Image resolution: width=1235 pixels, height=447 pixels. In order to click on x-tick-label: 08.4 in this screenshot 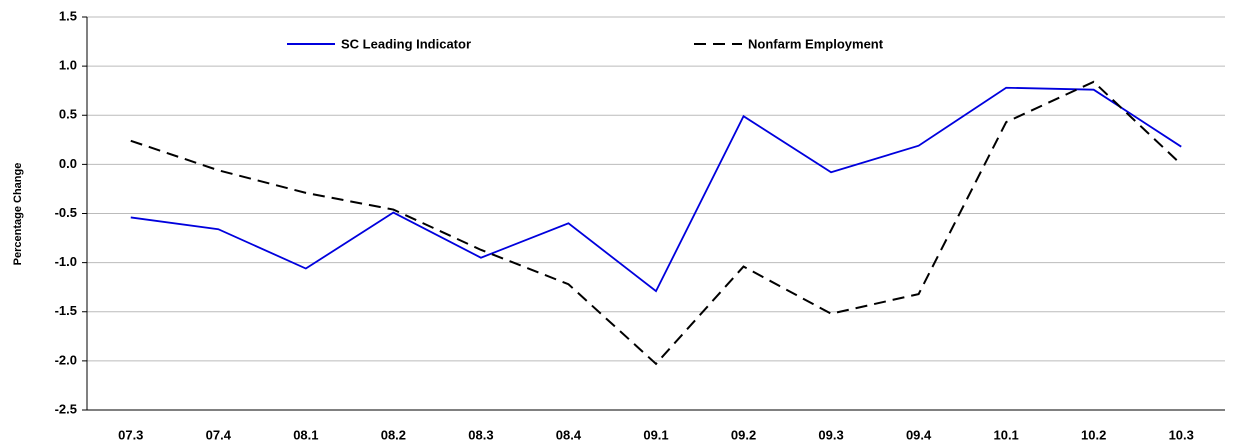, I will do `click(569, 434)`.